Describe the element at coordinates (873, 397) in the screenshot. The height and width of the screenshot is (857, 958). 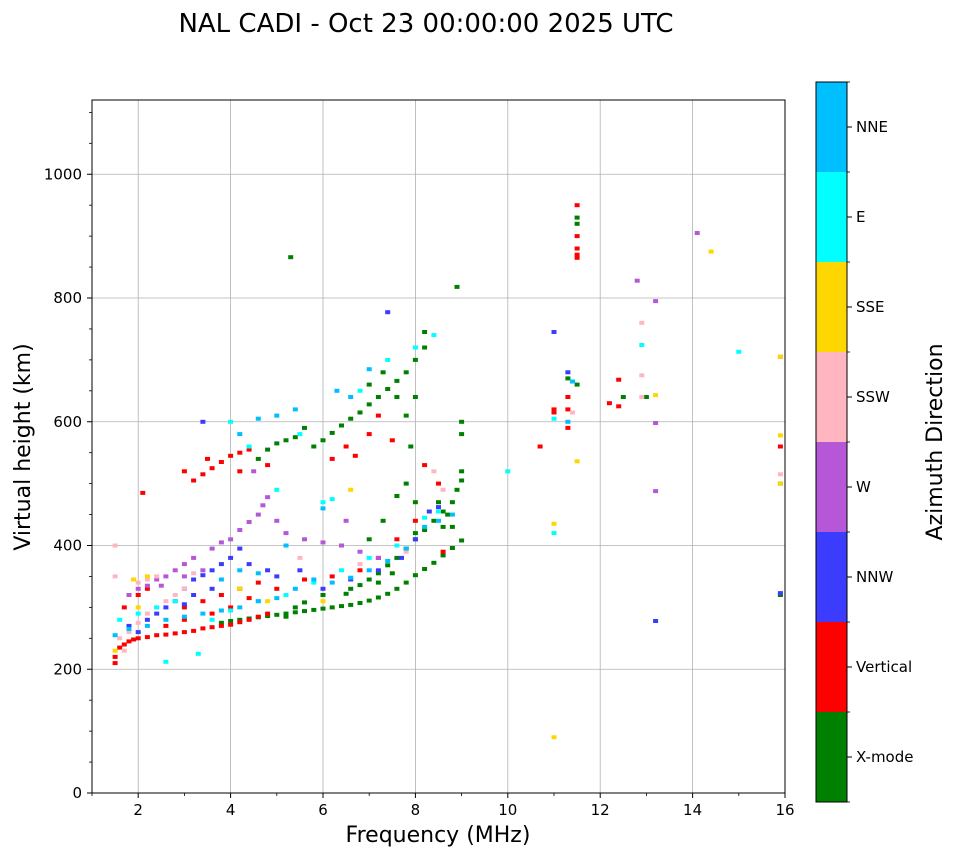
I see `colorbar-tick-label: SSW` at that location.